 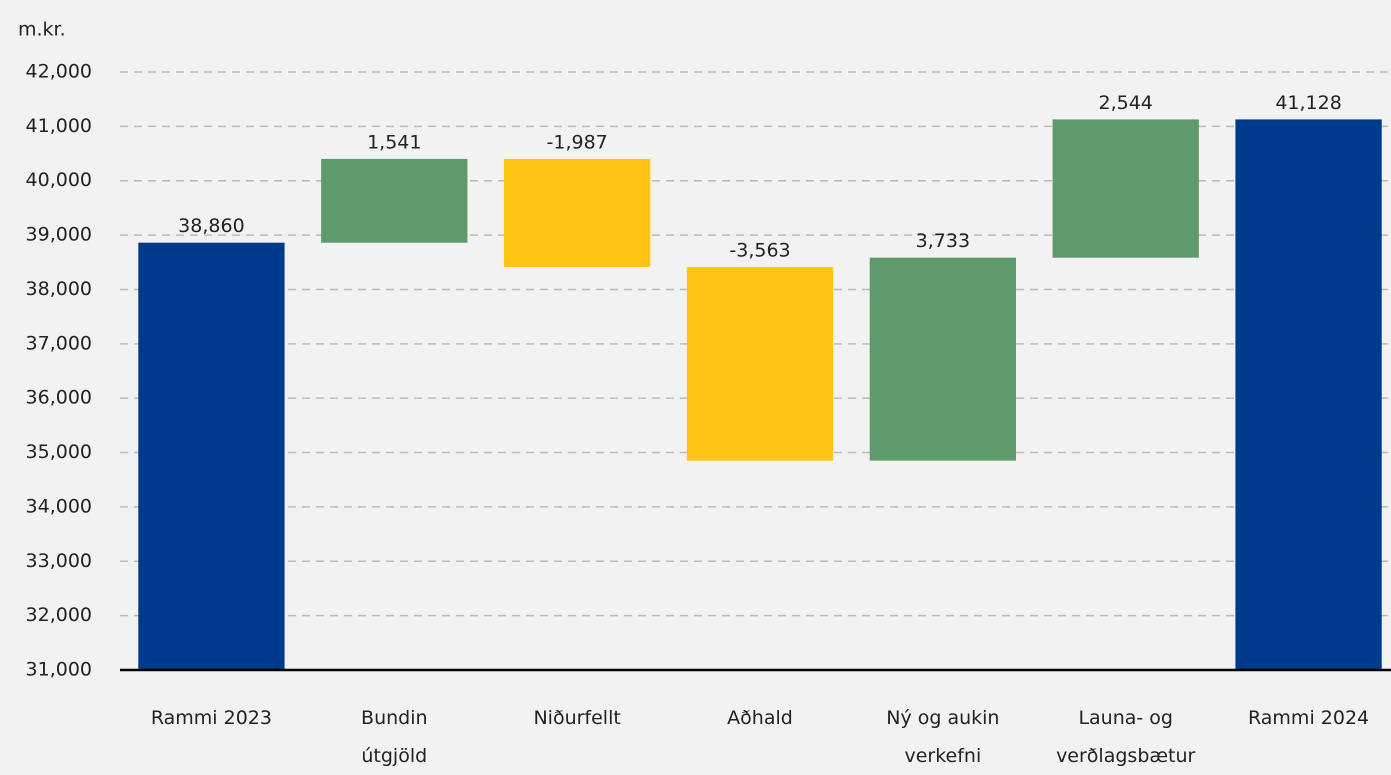 I want to click on y-tick-label: 32,000, so click(x=59, y=615).